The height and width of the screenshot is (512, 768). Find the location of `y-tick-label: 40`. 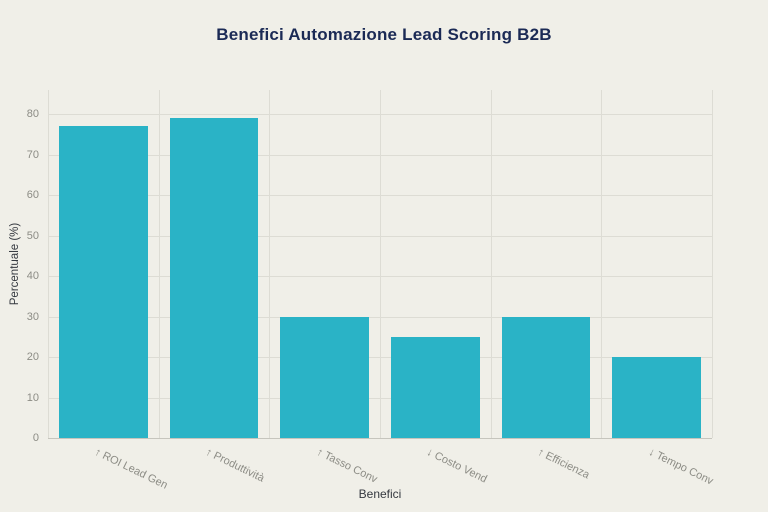

y-tick-label: 40 is located at coordinates (32, 276).